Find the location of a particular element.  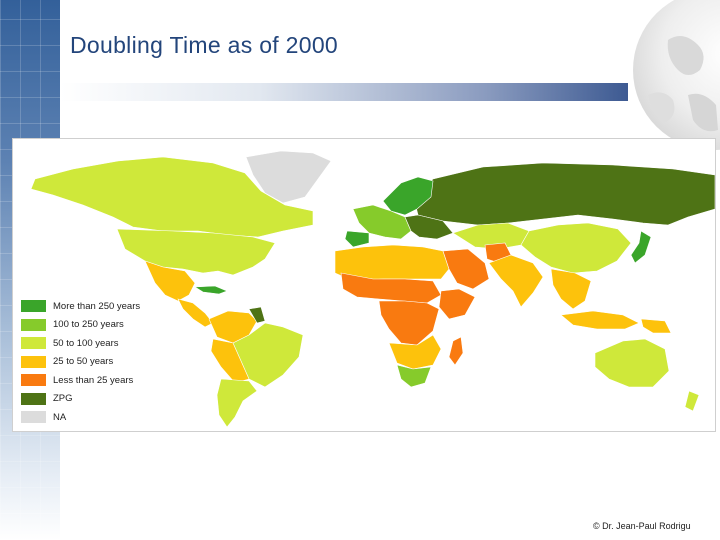

region-southeast-asia is located at coordinates (571, 289).